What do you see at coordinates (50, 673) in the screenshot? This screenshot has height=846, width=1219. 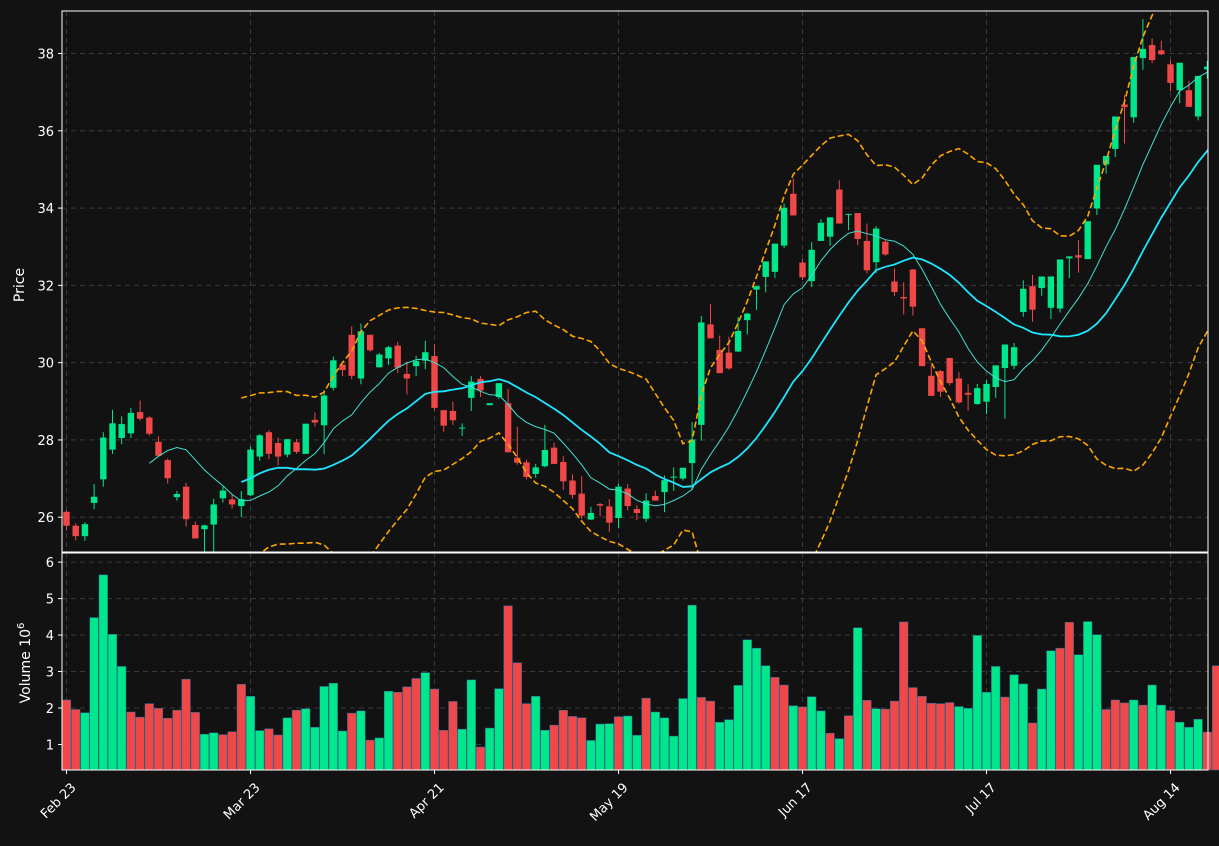 I see `volume-tick-label: 3` at bounding box center [50, 673].